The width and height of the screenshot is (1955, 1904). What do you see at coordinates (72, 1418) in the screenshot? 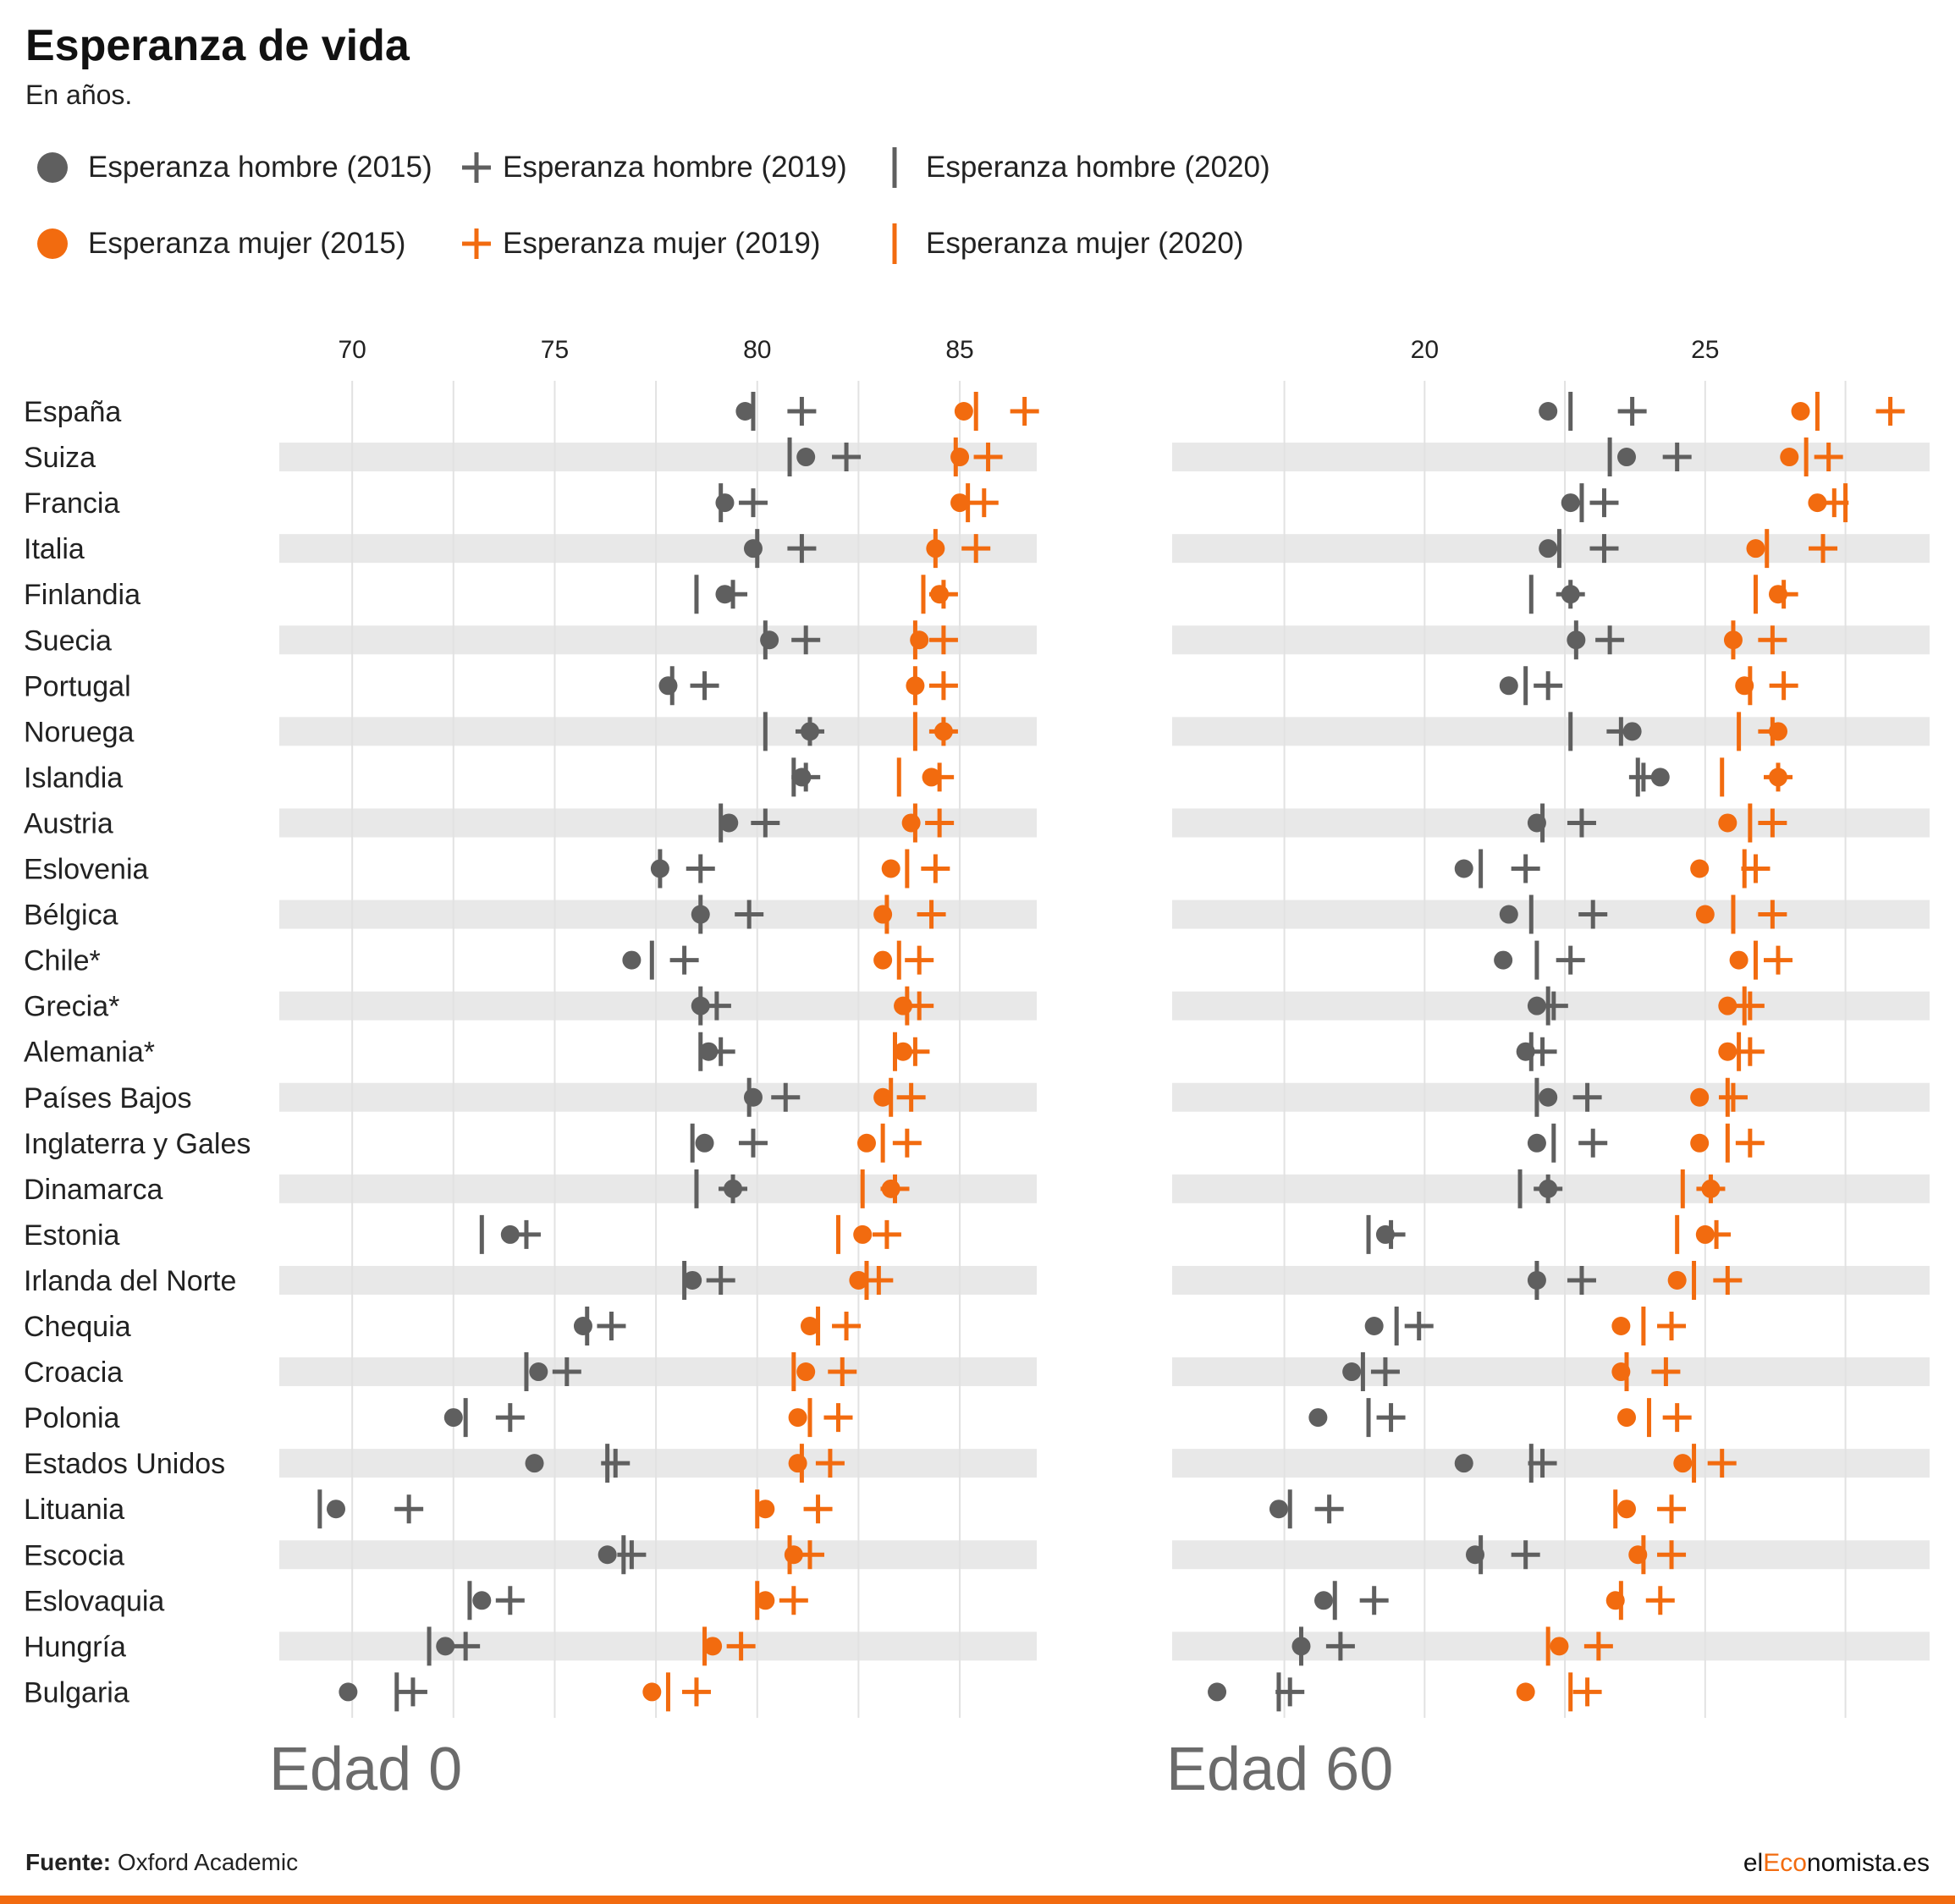
I see `country-label: Polonia` at bounding box center [72, 1418].